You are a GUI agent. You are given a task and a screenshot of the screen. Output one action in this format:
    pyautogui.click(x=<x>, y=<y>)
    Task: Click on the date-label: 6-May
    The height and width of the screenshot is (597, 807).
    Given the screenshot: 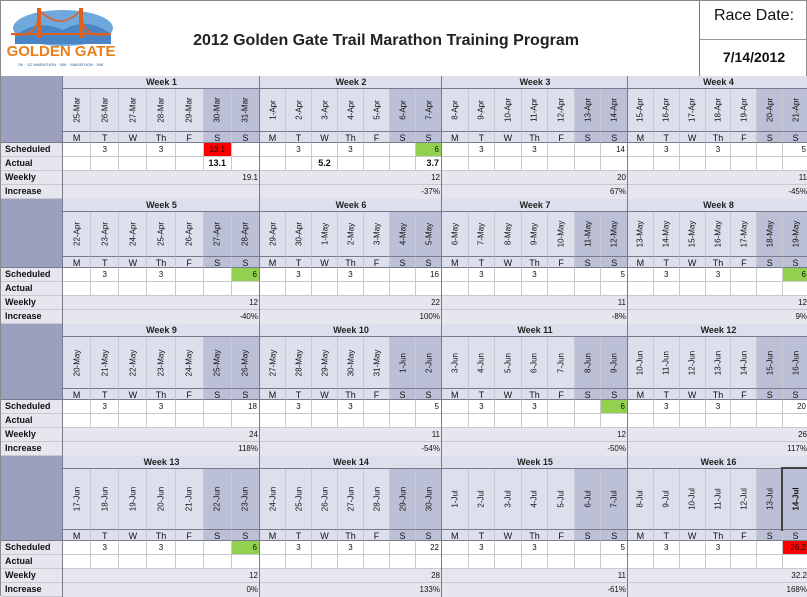 What is the action you would take?
    pyautogui.click(x=455, y=234)
    